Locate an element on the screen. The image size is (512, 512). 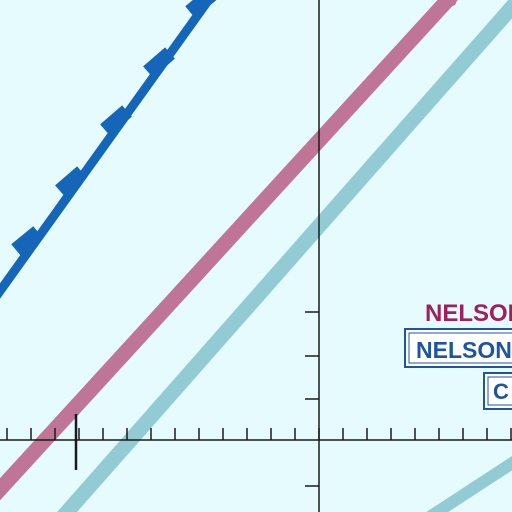
secondary-highway-south is located at coordinates (469, 484).